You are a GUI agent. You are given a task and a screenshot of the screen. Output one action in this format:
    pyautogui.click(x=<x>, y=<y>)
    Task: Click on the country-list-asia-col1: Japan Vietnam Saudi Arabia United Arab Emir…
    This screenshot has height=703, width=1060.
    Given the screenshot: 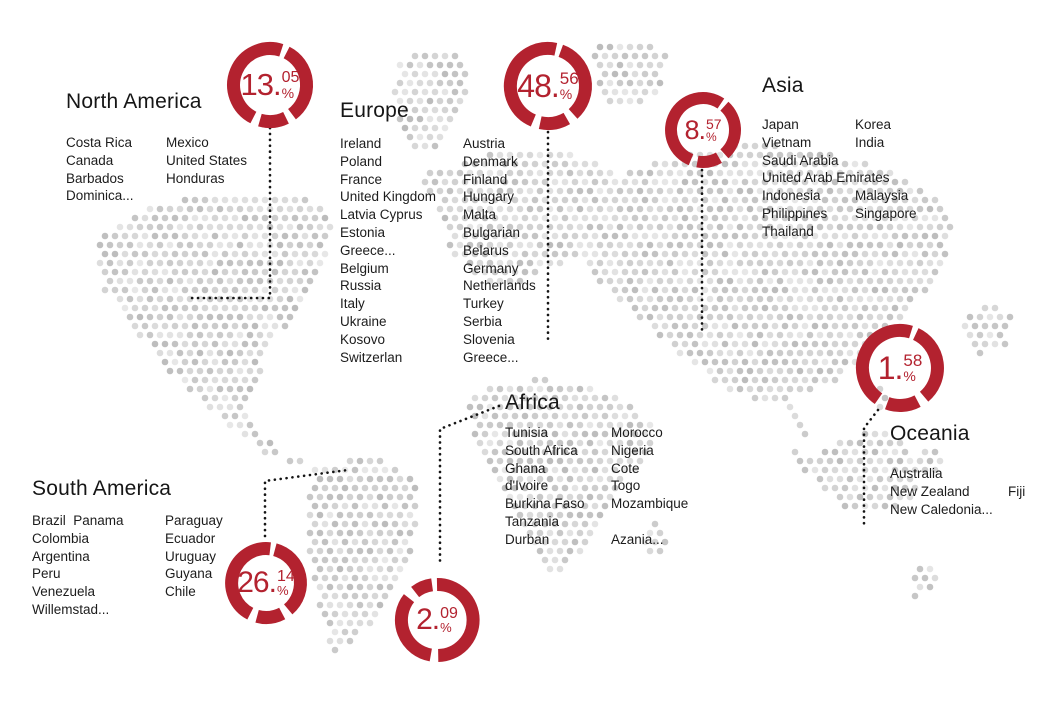 What is the action you would take?
    pyautogui.click(x=826, y=178)
    